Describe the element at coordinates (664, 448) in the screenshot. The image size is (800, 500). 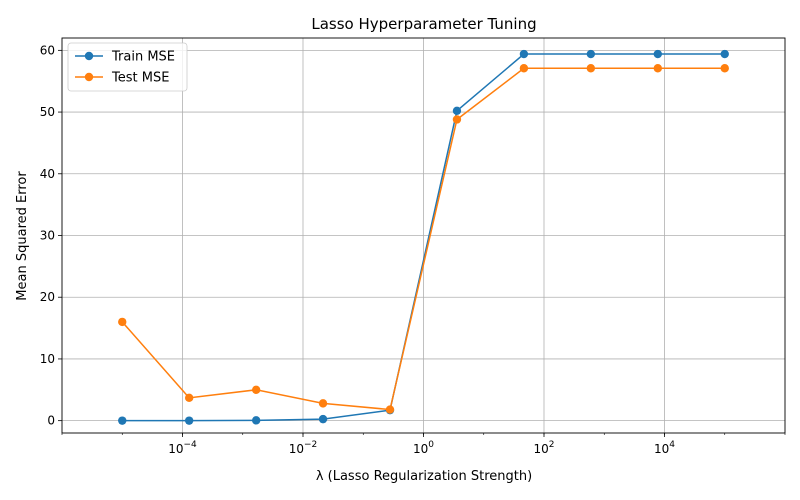
I see `x-tick-label: 10⁴` at that location.